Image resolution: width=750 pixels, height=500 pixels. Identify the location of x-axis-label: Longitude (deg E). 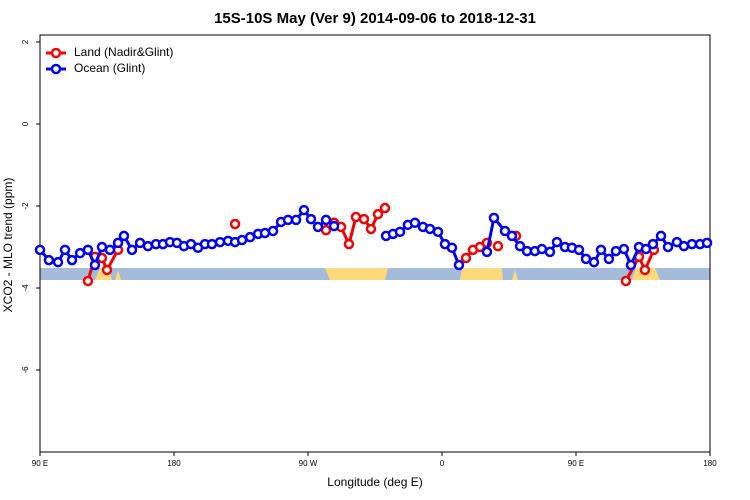
(374, 482).